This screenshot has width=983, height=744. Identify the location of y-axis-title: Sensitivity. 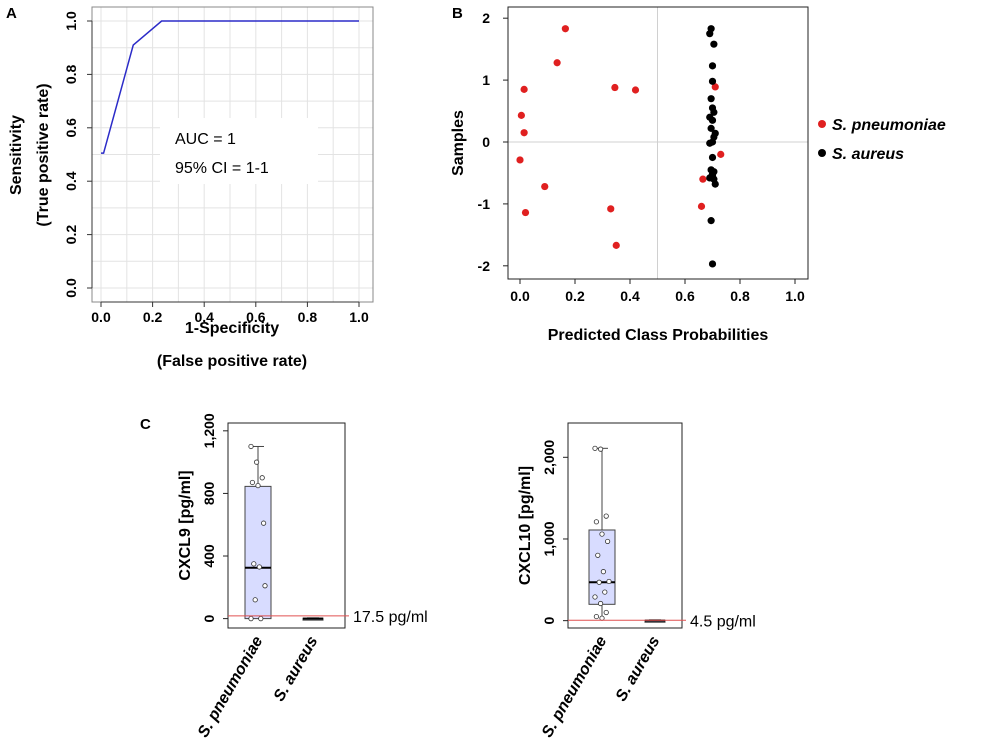
(16, 155).